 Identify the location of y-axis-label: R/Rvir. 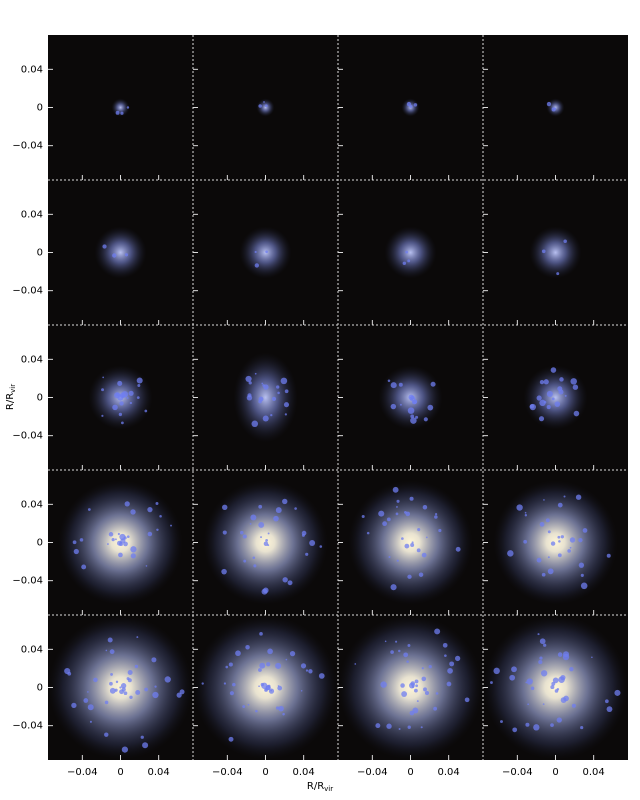
(11, 397).